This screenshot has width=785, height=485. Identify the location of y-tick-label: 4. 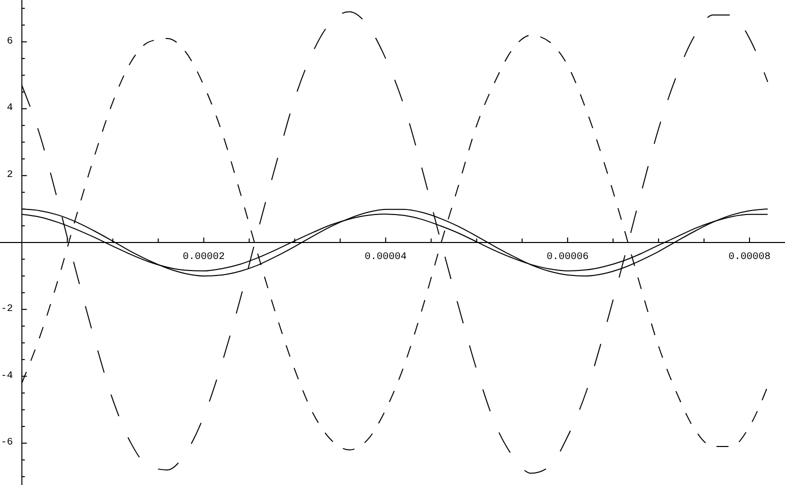
(9, 108).